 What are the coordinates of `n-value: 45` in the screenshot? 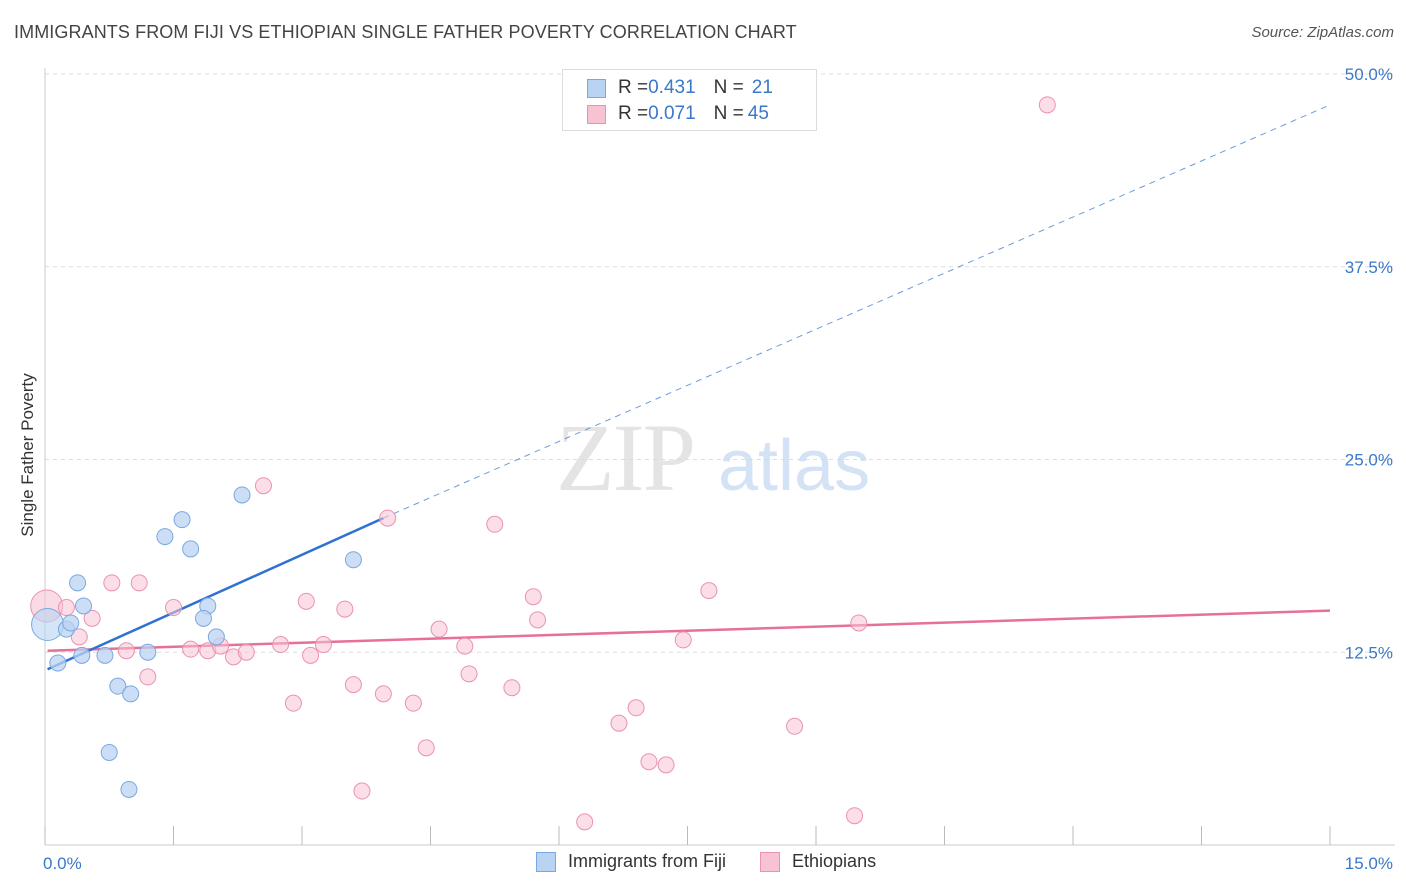 It's located at (758, 113).